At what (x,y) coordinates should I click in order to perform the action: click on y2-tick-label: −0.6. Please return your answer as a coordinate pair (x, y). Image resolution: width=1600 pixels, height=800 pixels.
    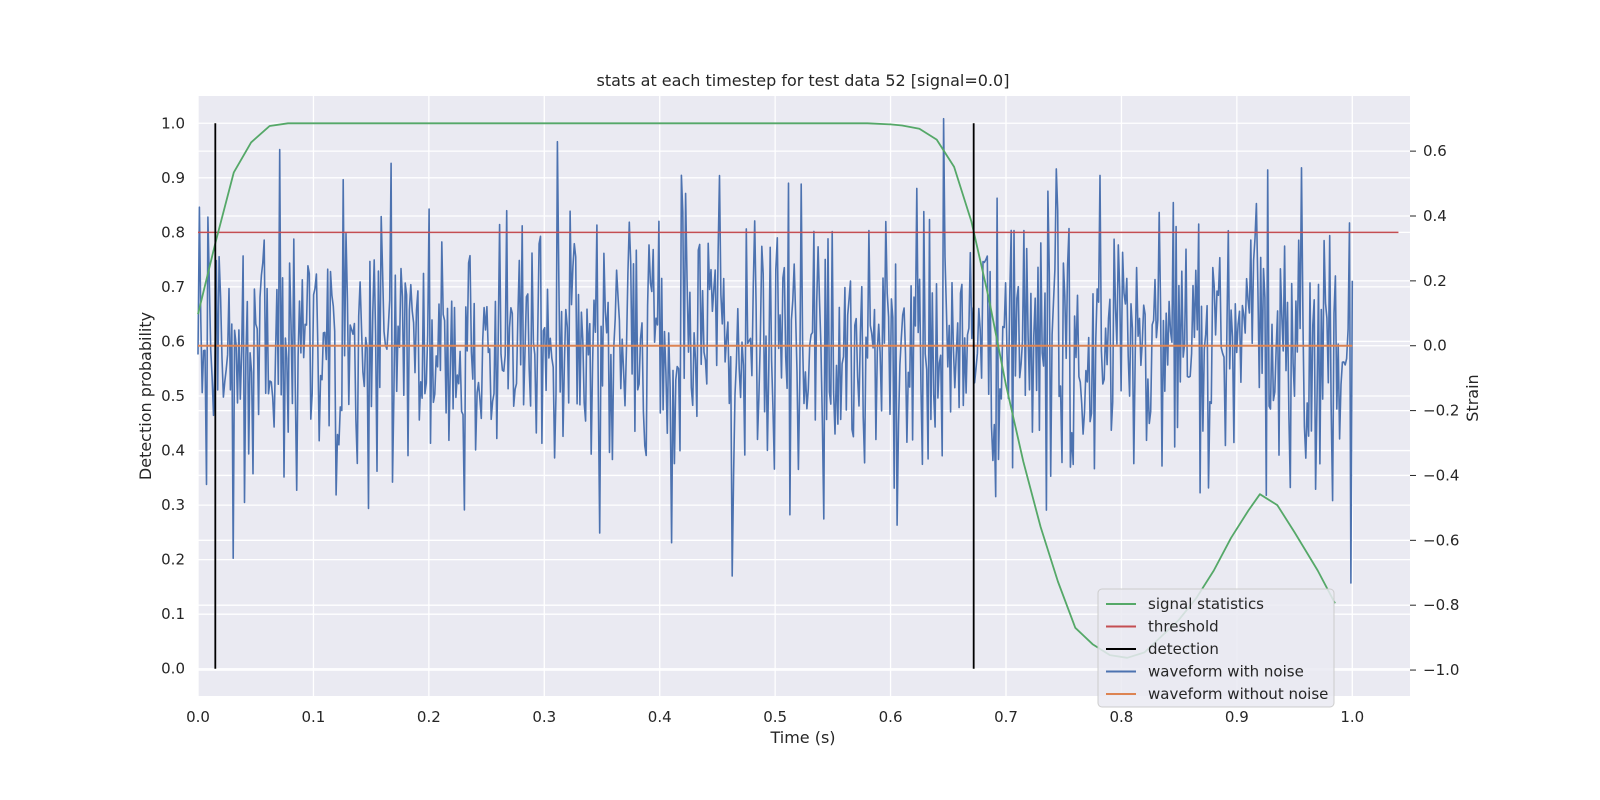
    Looking at the image, I should click on (1441, 540).